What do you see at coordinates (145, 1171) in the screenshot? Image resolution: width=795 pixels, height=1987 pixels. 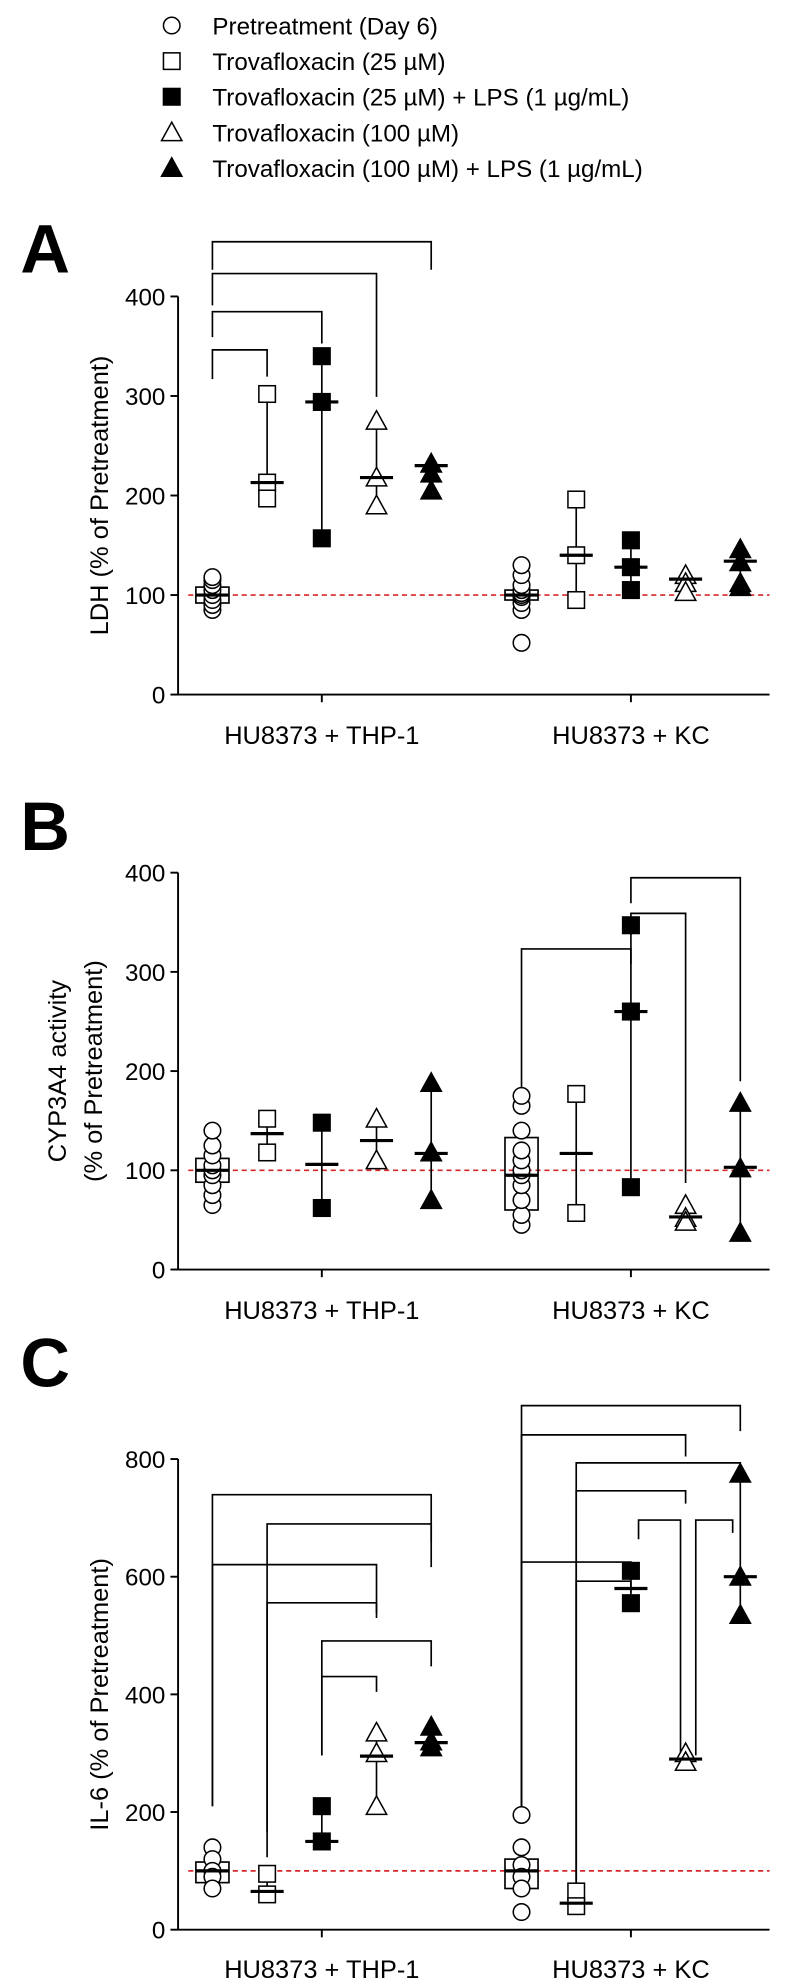 I see `y-tick-label: 100` at bounding box center [145, 1171].